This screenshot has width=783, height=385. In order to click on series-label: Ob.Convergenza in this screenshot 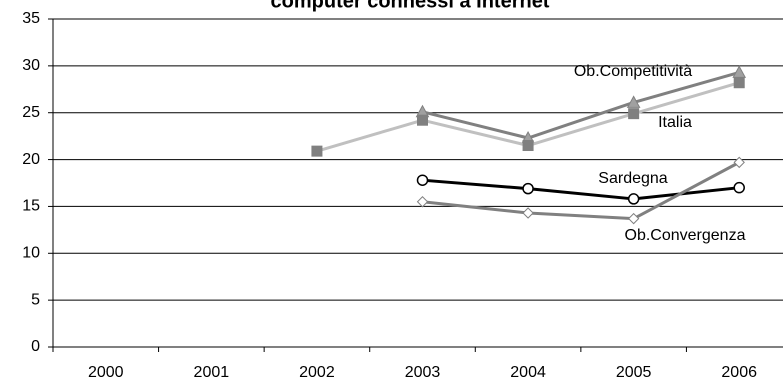, I will do `click(685, 235)`.